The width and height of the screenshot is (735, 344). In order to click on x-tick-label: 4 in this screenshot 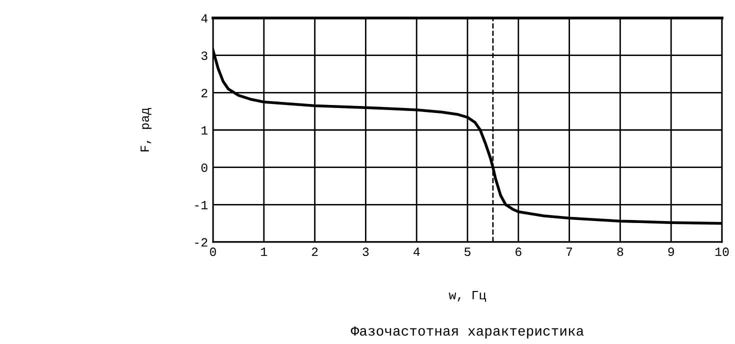, I will do `click(416, 252)`.